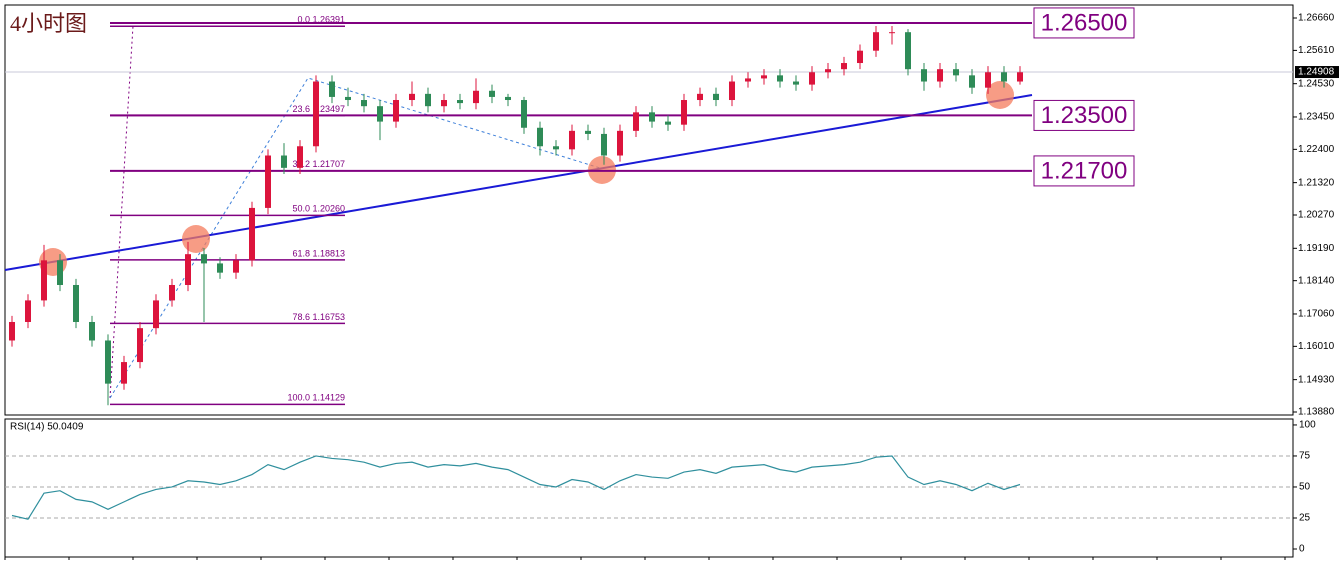 The width and height of the screenshot is (1342, 566). What do you see at coordinates (1305, 456) in the screenshot?
I see `y-tick-label: 75` at bounding box center [1305, 456].